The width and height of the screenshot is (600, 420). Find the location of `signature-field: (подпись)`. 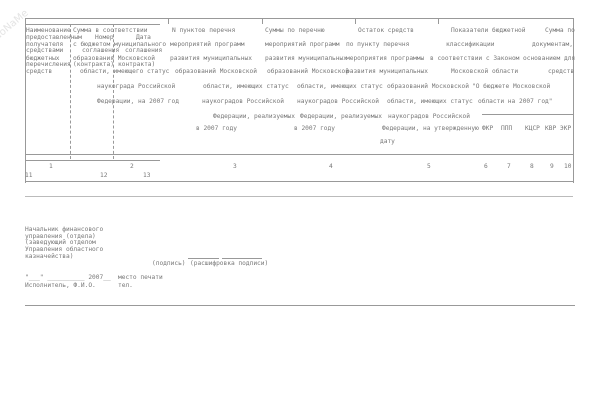

signature-field: (подпись) is located at coordinates (169, 263).